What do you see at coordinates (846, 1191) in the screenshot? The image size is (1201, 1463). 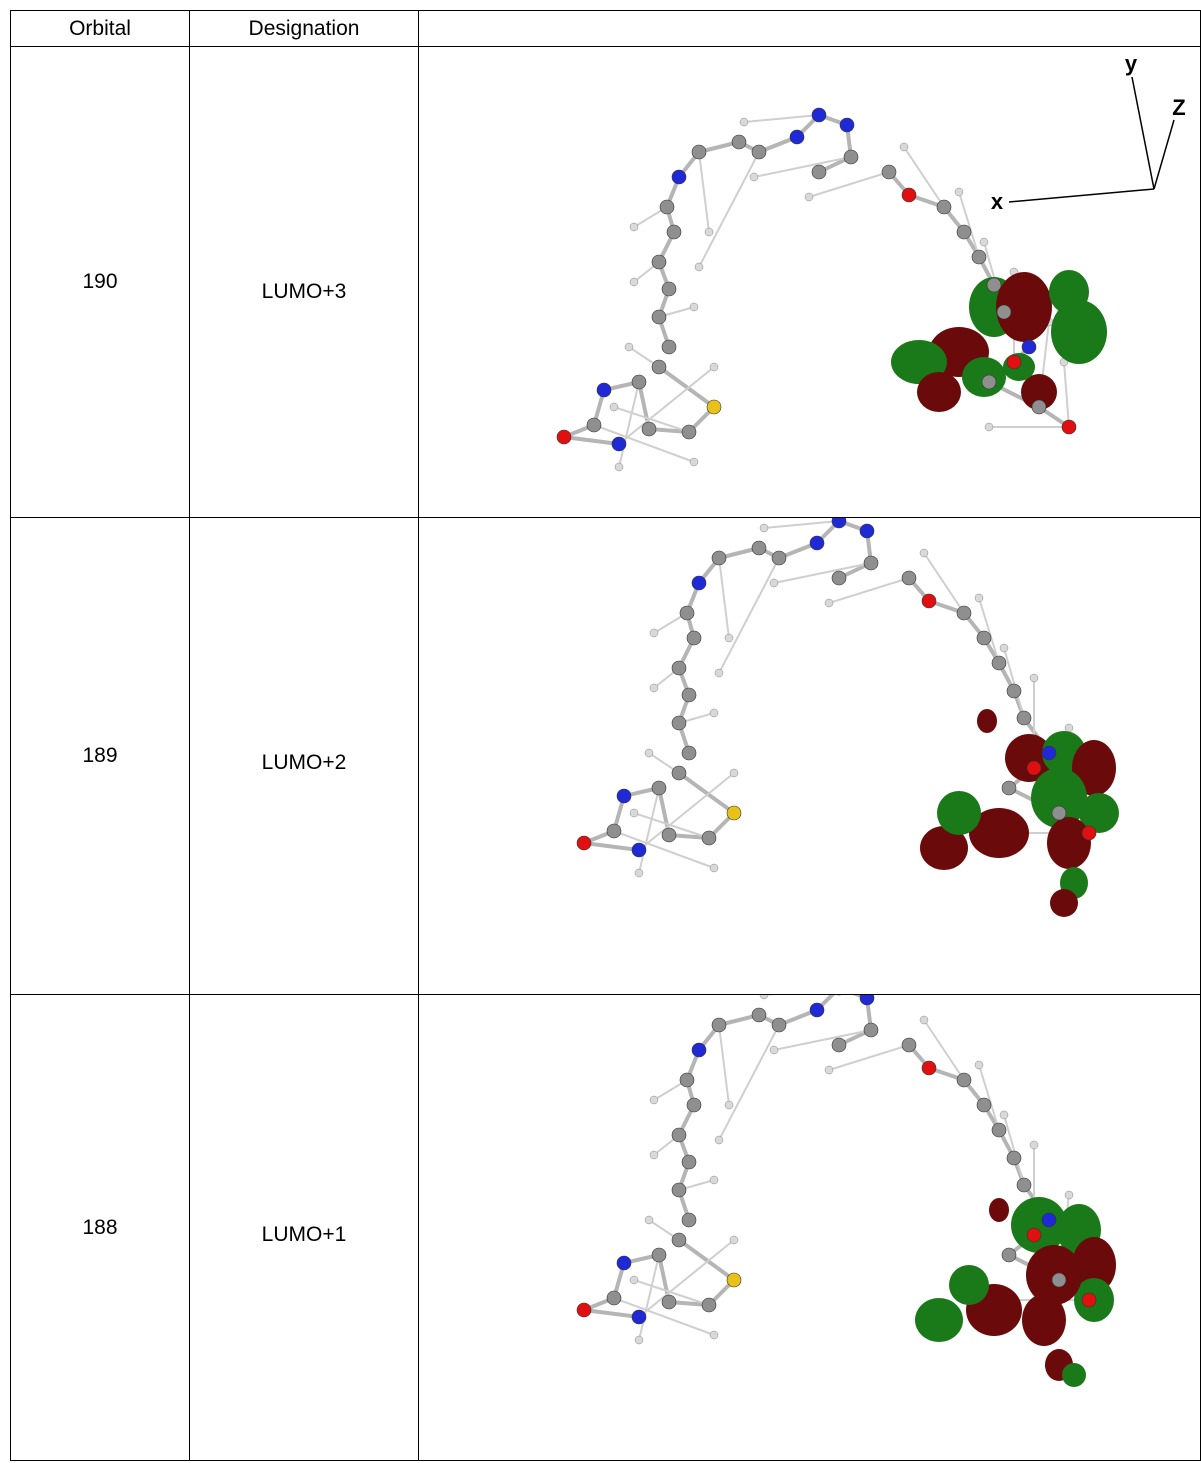 I see `orbital-figure-lumo1` at bounding box center [846, 1191].